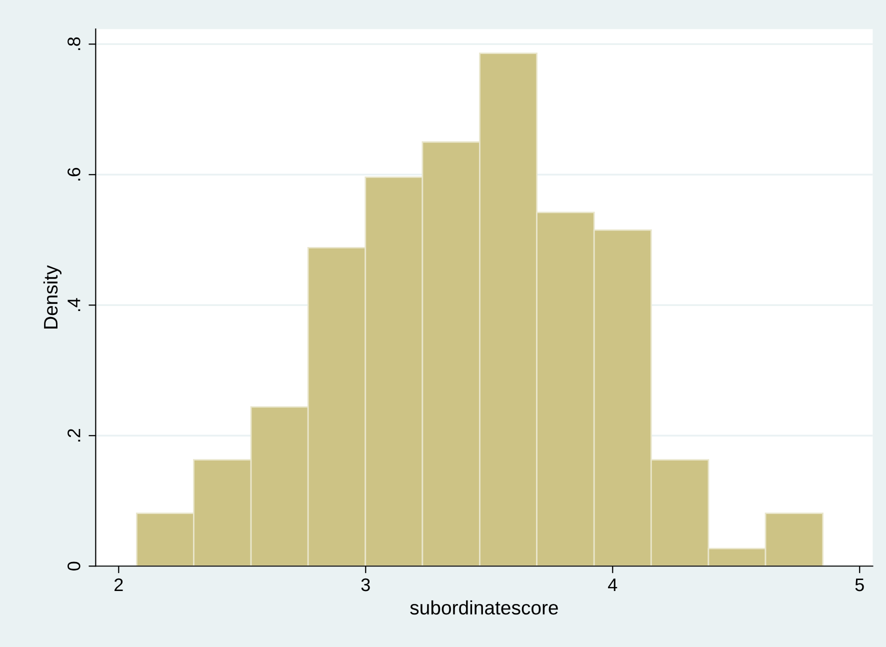 Image resolution: width=886 pixels, height=647 pixels. What do you see at coordinates (118, 585) in the screenshot?
I see `x-tick-label: 2` at bounding box center [118, 585].